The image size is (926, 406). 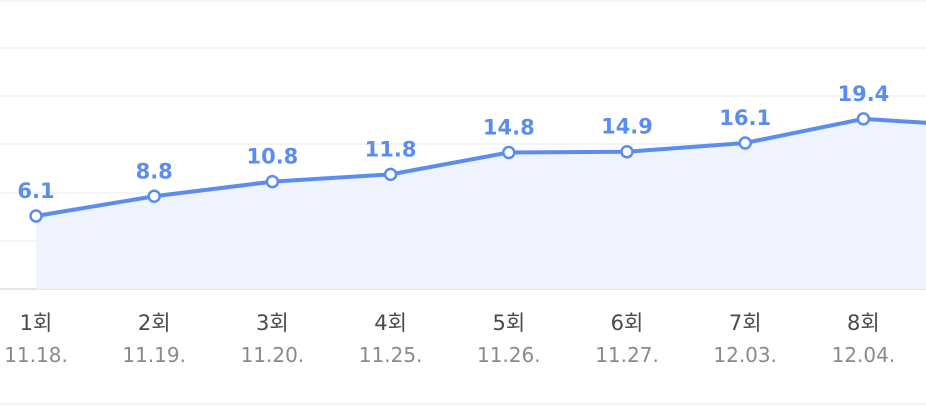 What do you see at coordinates (745, 355) in the screenshot?
I see `x-tick-date-7: 12.03.` at bounding box center [745, 355].